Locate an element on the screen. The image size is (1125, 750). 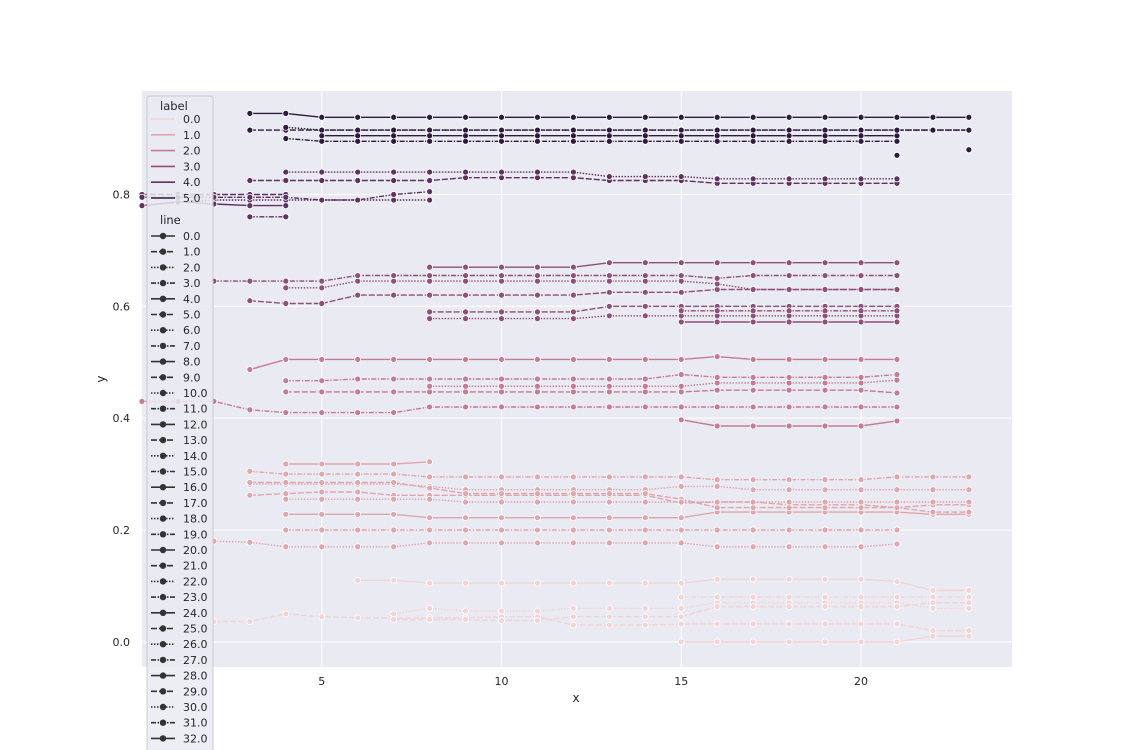
legend-style-label: 13.0 is located at coordinates (195, 440).